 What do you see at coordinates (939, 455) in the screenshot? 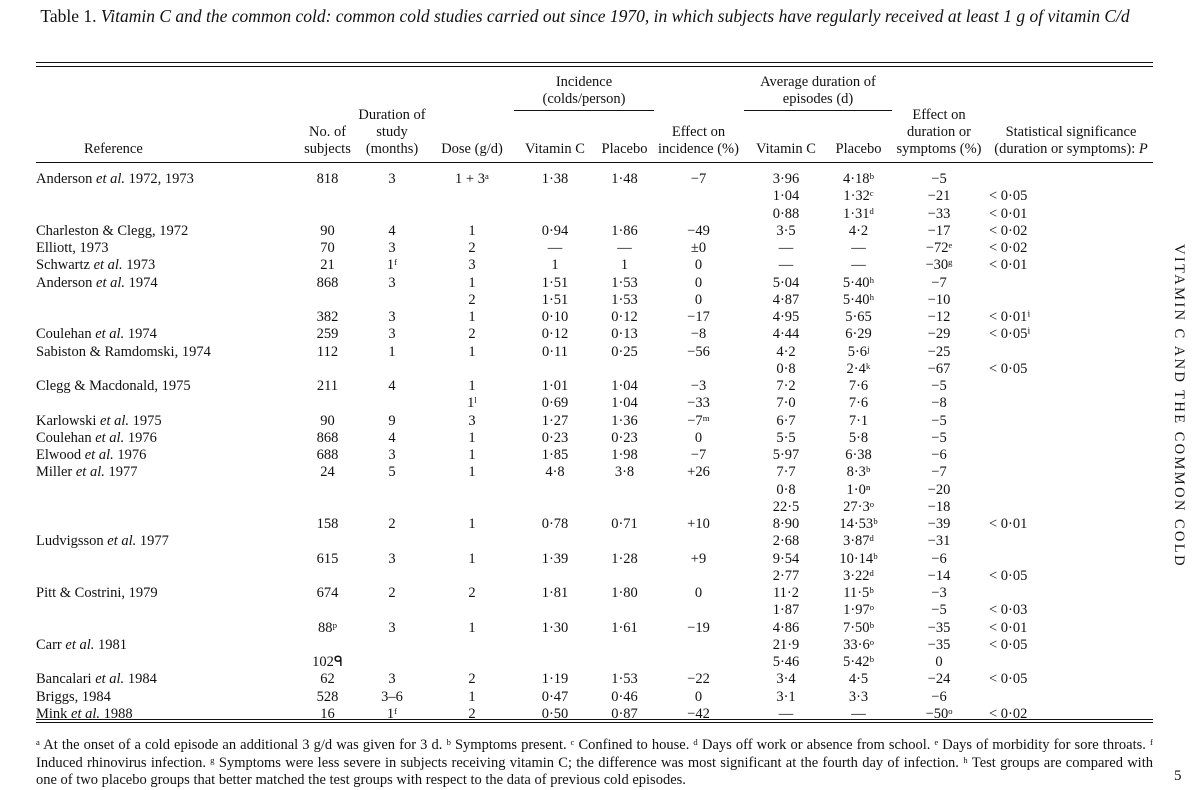
I see `data-cell: −6` at bounding box center [939, 455].